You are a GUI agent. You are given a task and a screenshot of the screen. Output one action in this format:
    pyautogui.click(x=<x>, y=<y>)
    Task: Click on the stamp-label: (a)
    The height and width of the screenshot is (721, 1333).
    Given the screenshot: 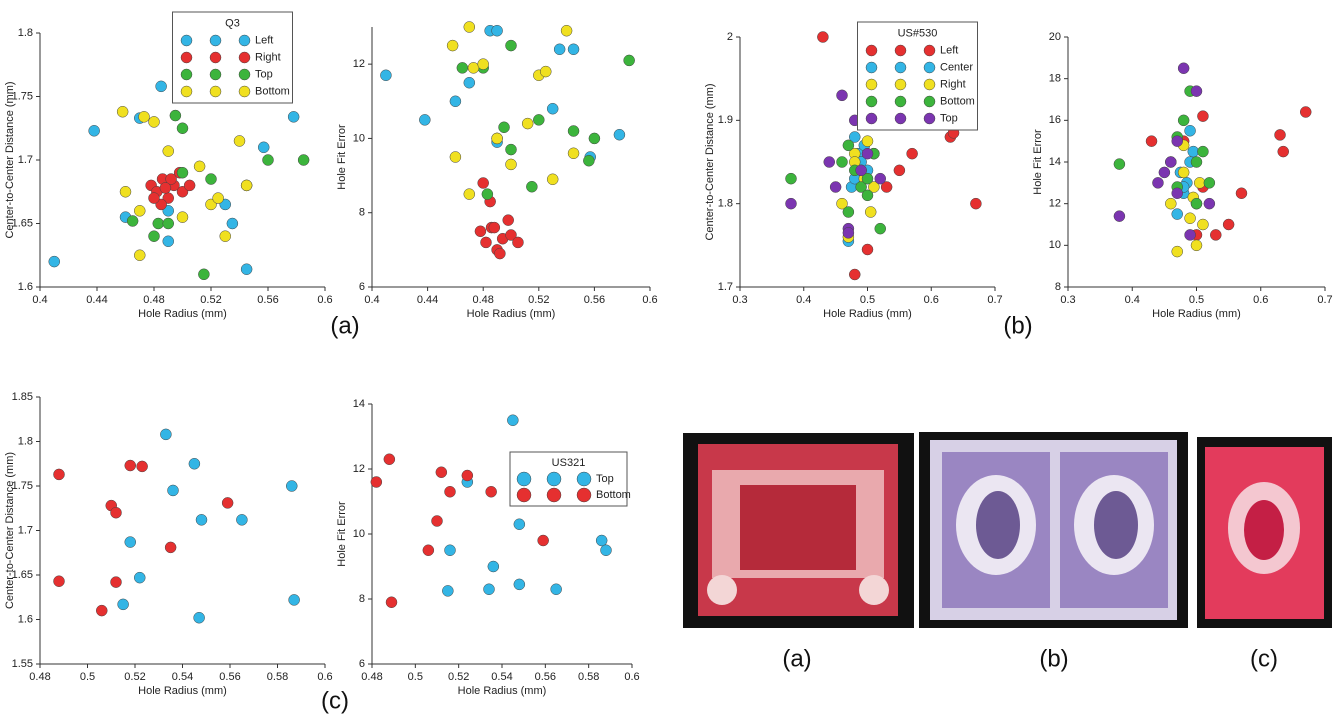 What is the action you would take?
    pyautogui.click(x=796, y=658)
    